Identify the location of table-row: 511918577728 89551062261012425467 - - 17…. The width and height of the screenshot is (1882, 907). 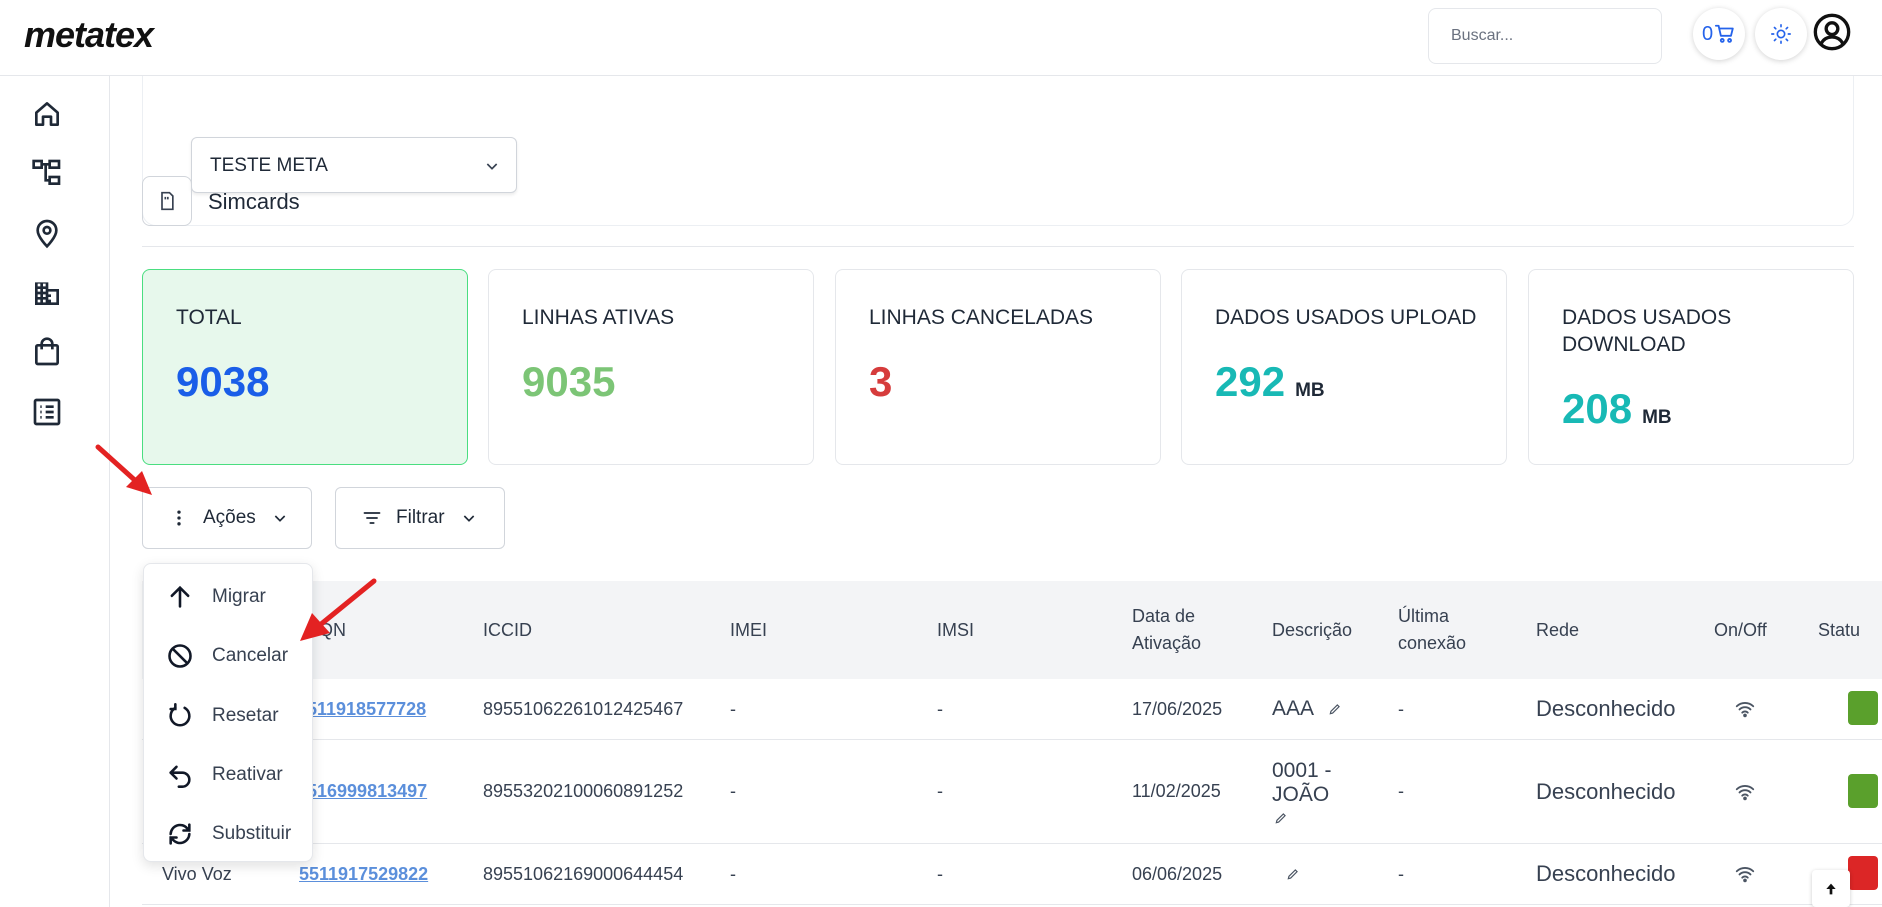
(1012, 709).